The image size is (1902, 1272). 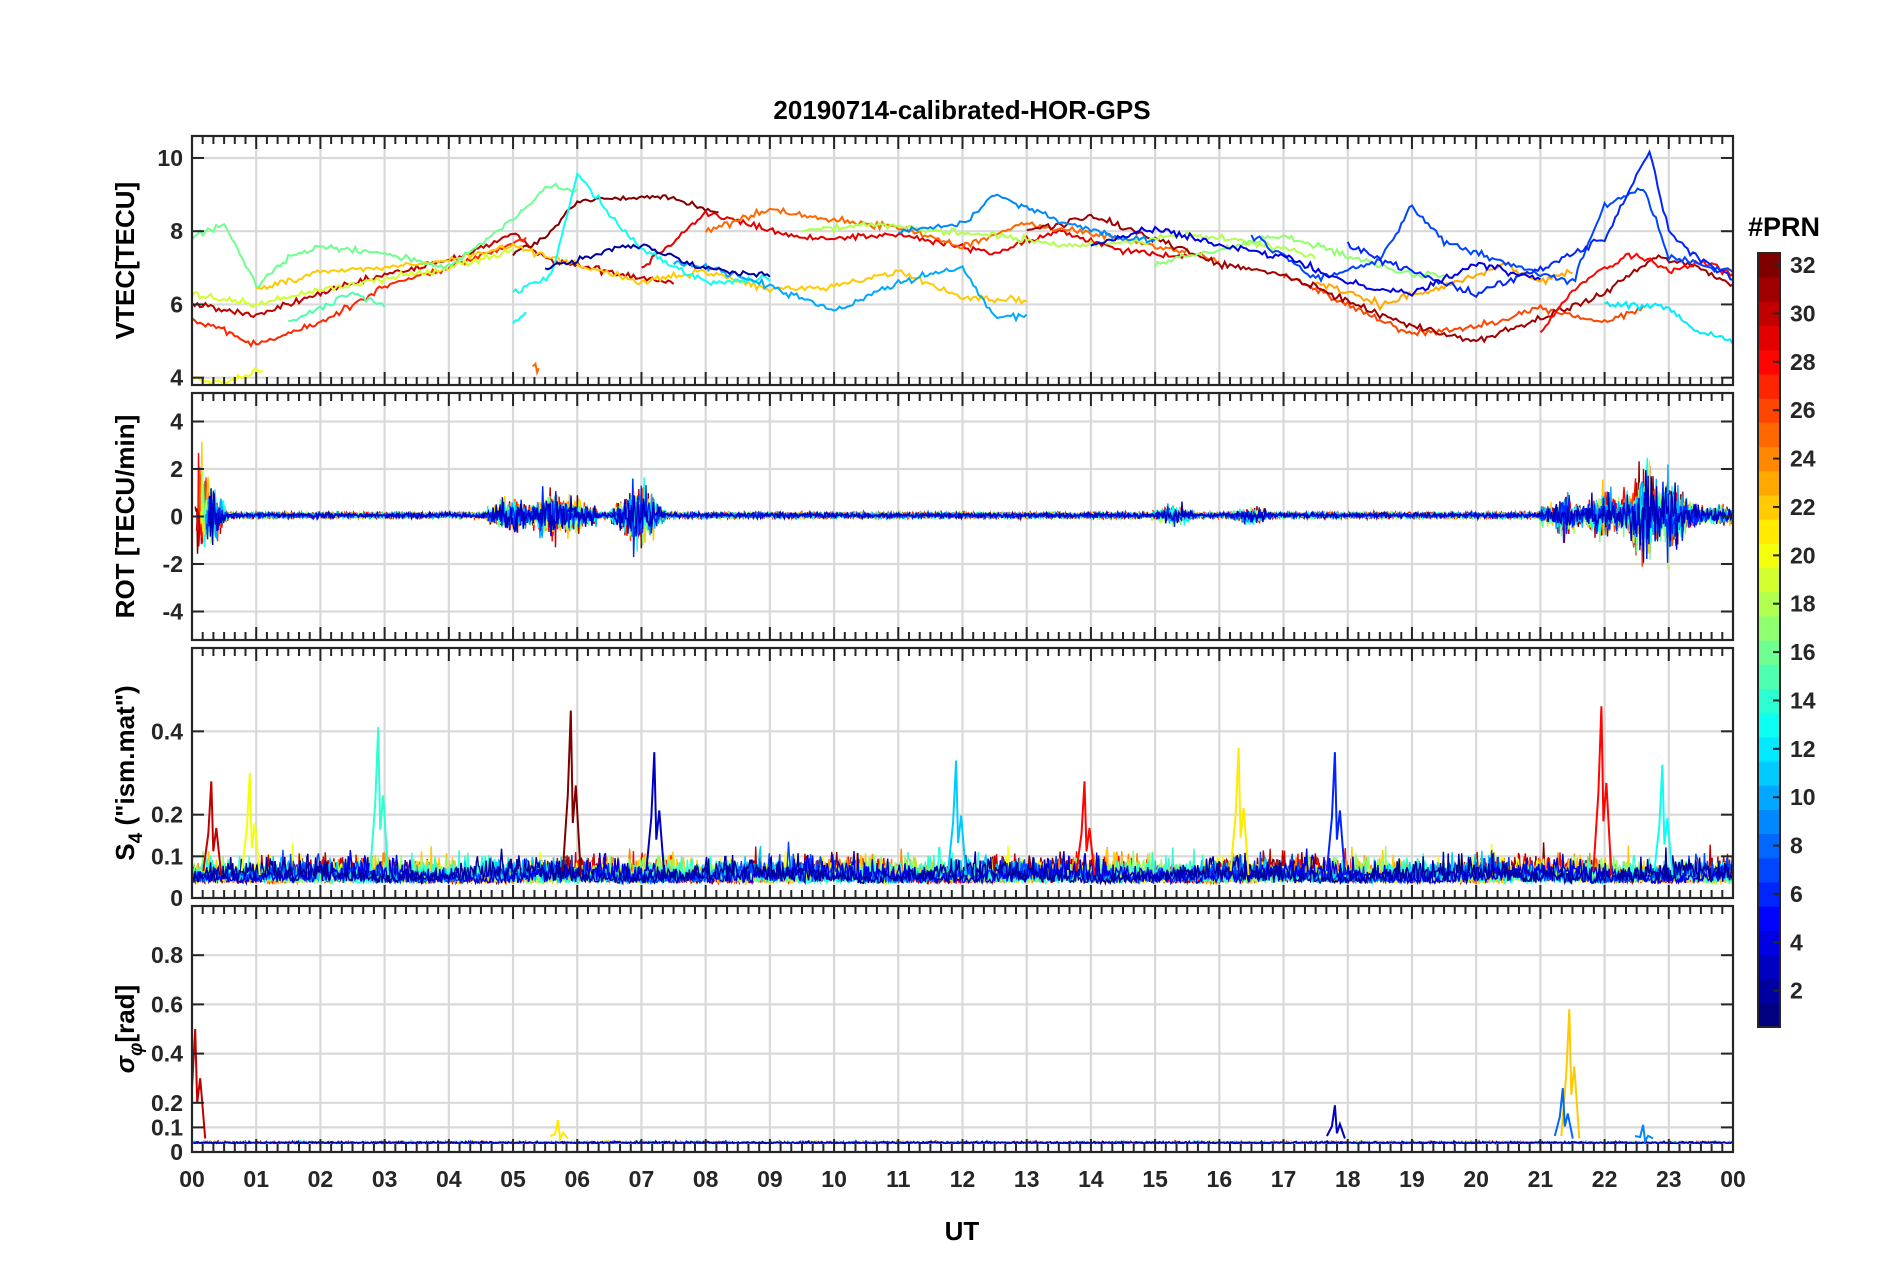 What do you see at coordinates (1803, 749) in the screenshot?
I see `colorbar-tick-label: 12` at bounding box center [1803, 749].